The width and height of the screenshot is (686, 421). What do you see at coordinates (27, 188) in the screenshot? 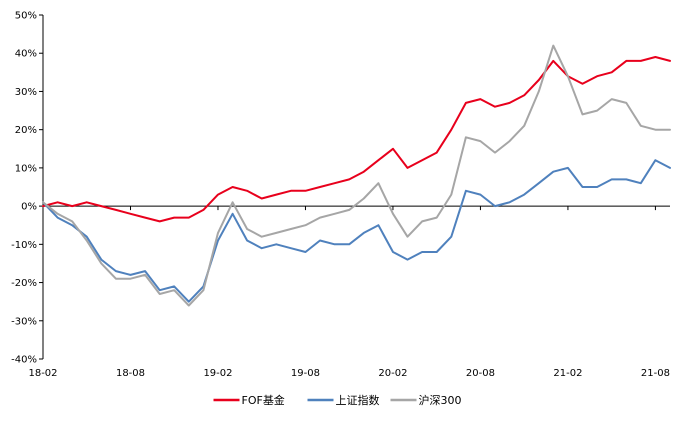
I see `y-axis: -40% -30% -20% -10% 0% 10% 20% 30% 40% 50%` at bounding box center [27, 188].